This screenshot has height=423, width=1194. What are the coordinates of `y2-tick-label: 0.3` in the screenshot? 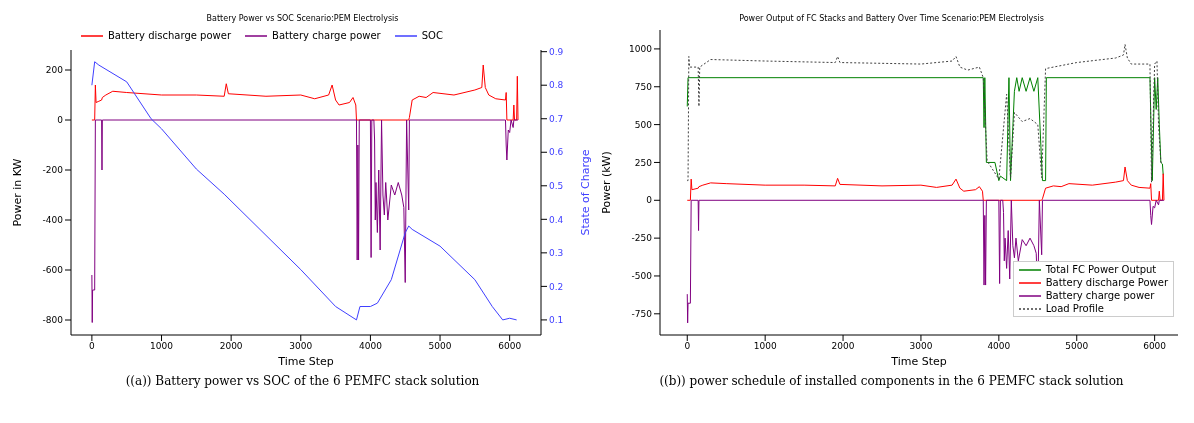 It's located at (556, 253).